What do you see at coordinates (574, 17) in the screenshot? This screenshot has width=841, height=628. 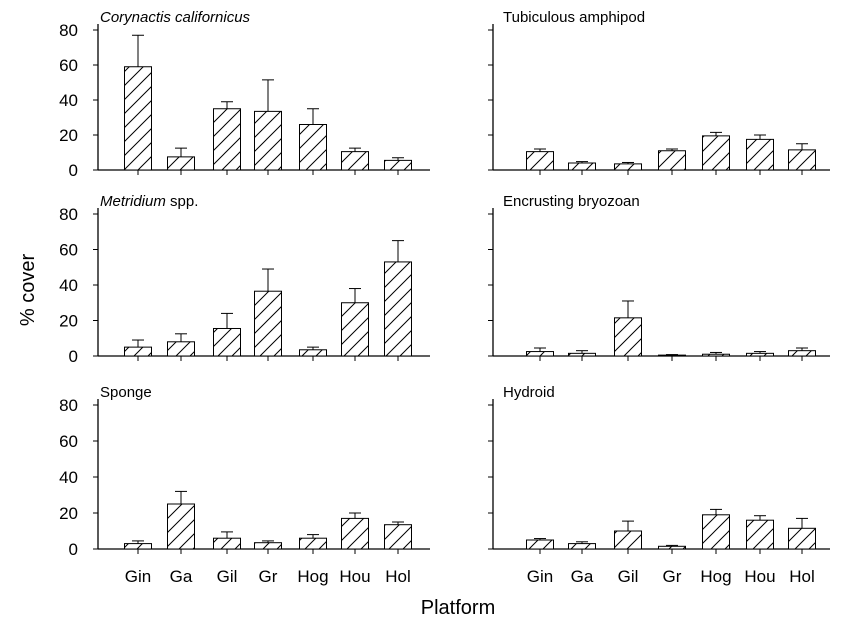 I see `panel-title: Tubiculous amphipod` at bounding box center [574, 17].